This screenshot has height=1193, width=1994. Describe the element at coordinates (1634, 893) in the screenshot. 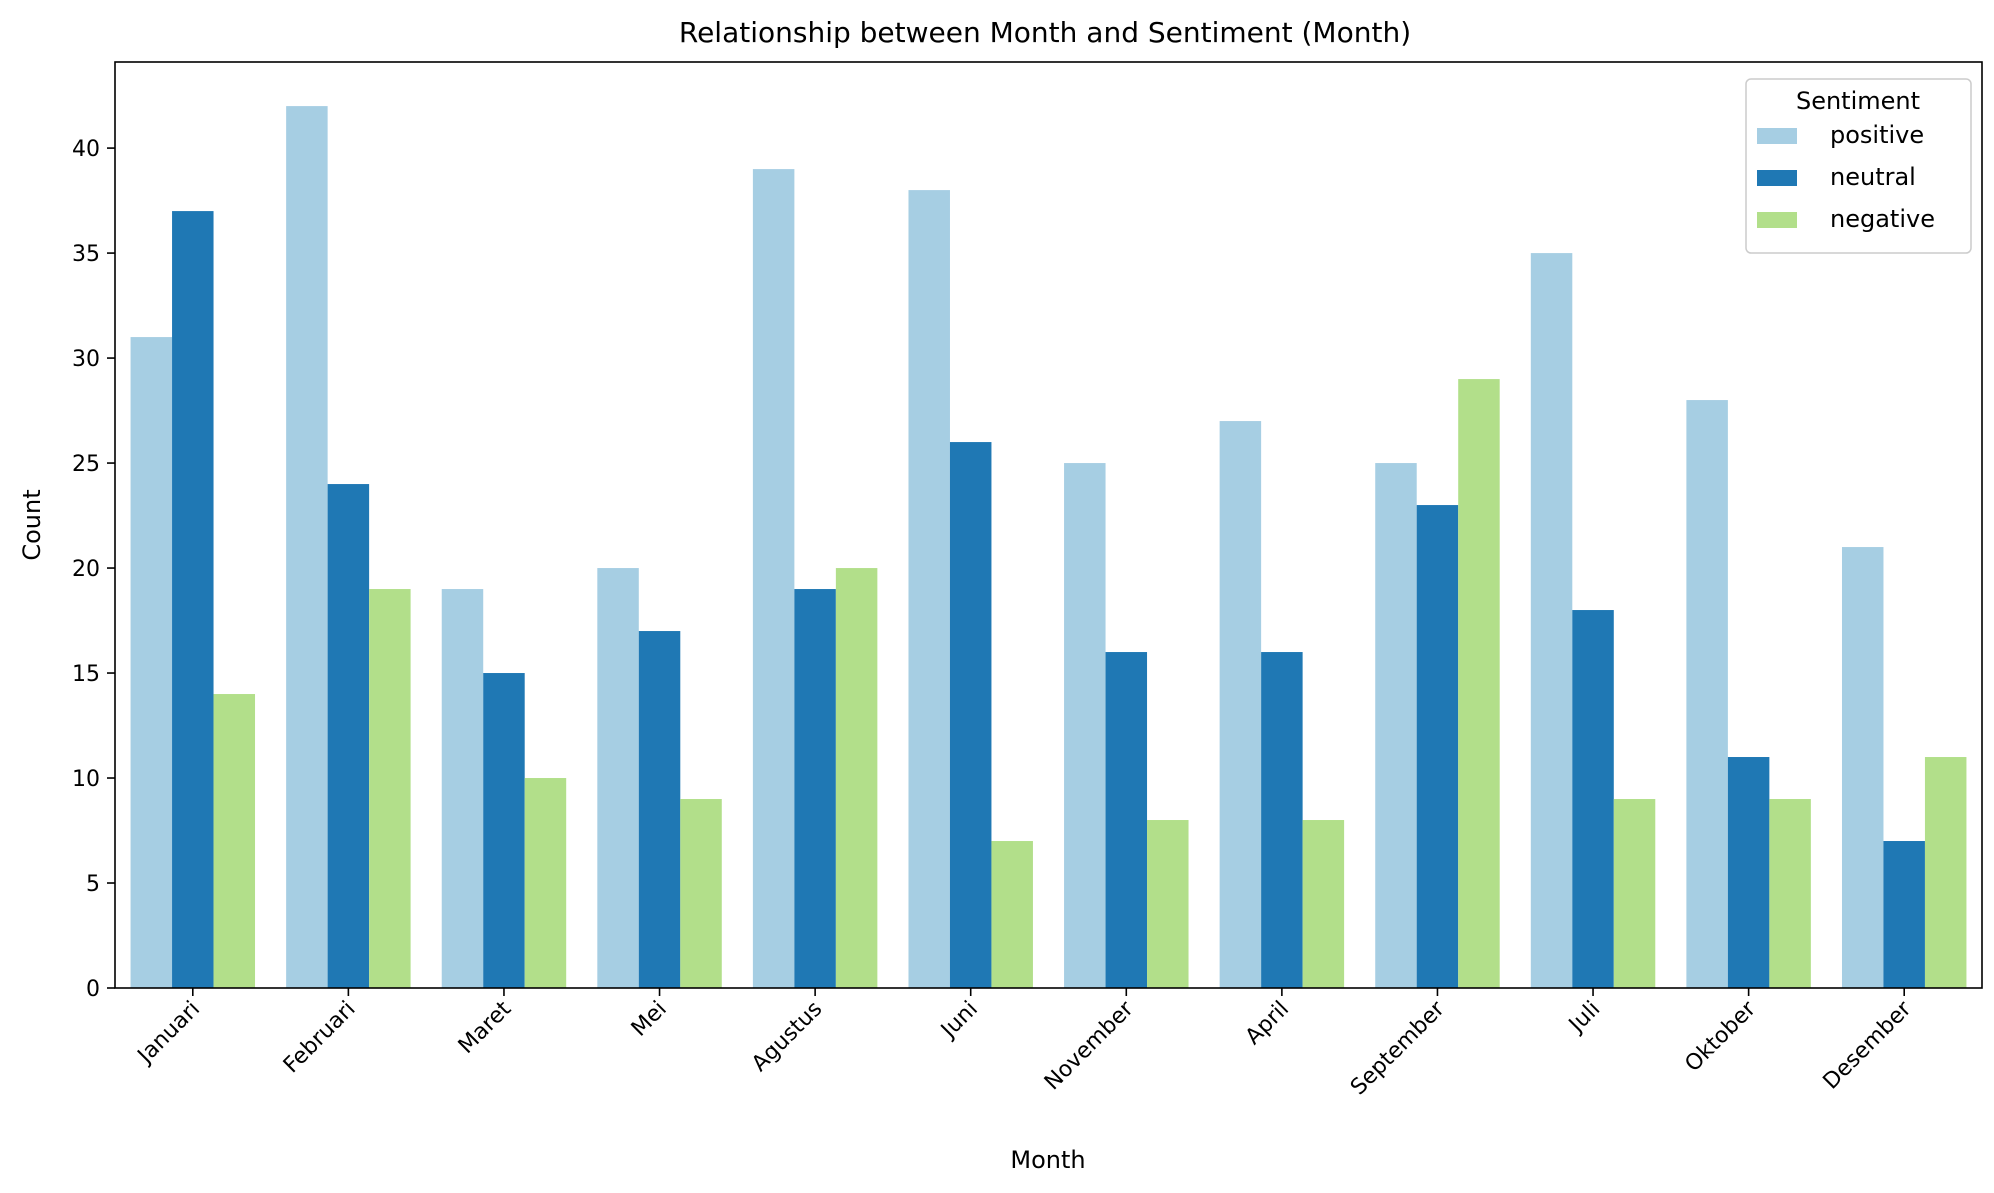

I see `bar-negative-juli` at that location.